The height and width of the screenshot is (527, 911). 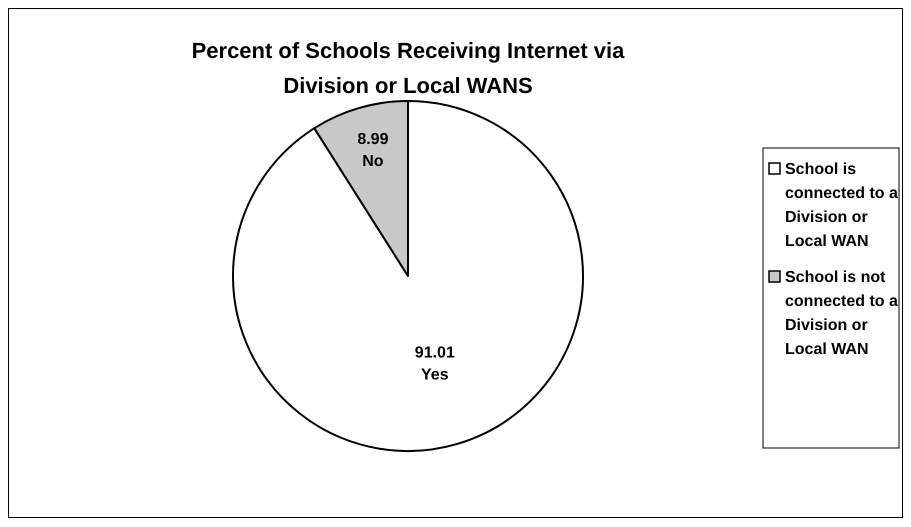 I want to click on data-label: 8.99 No, so click(x=373, y=150).